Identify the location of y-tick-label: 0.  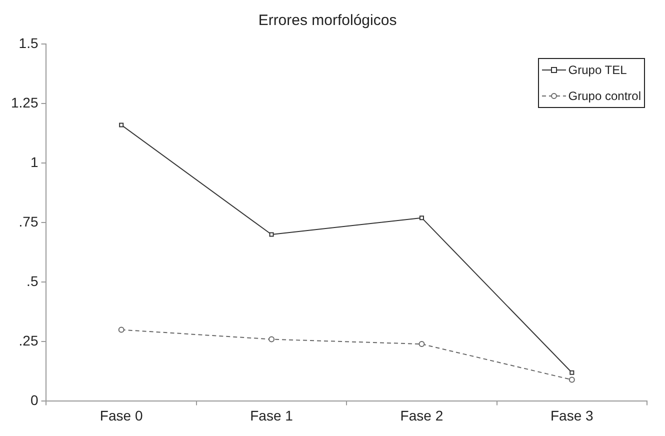
(34, 400).